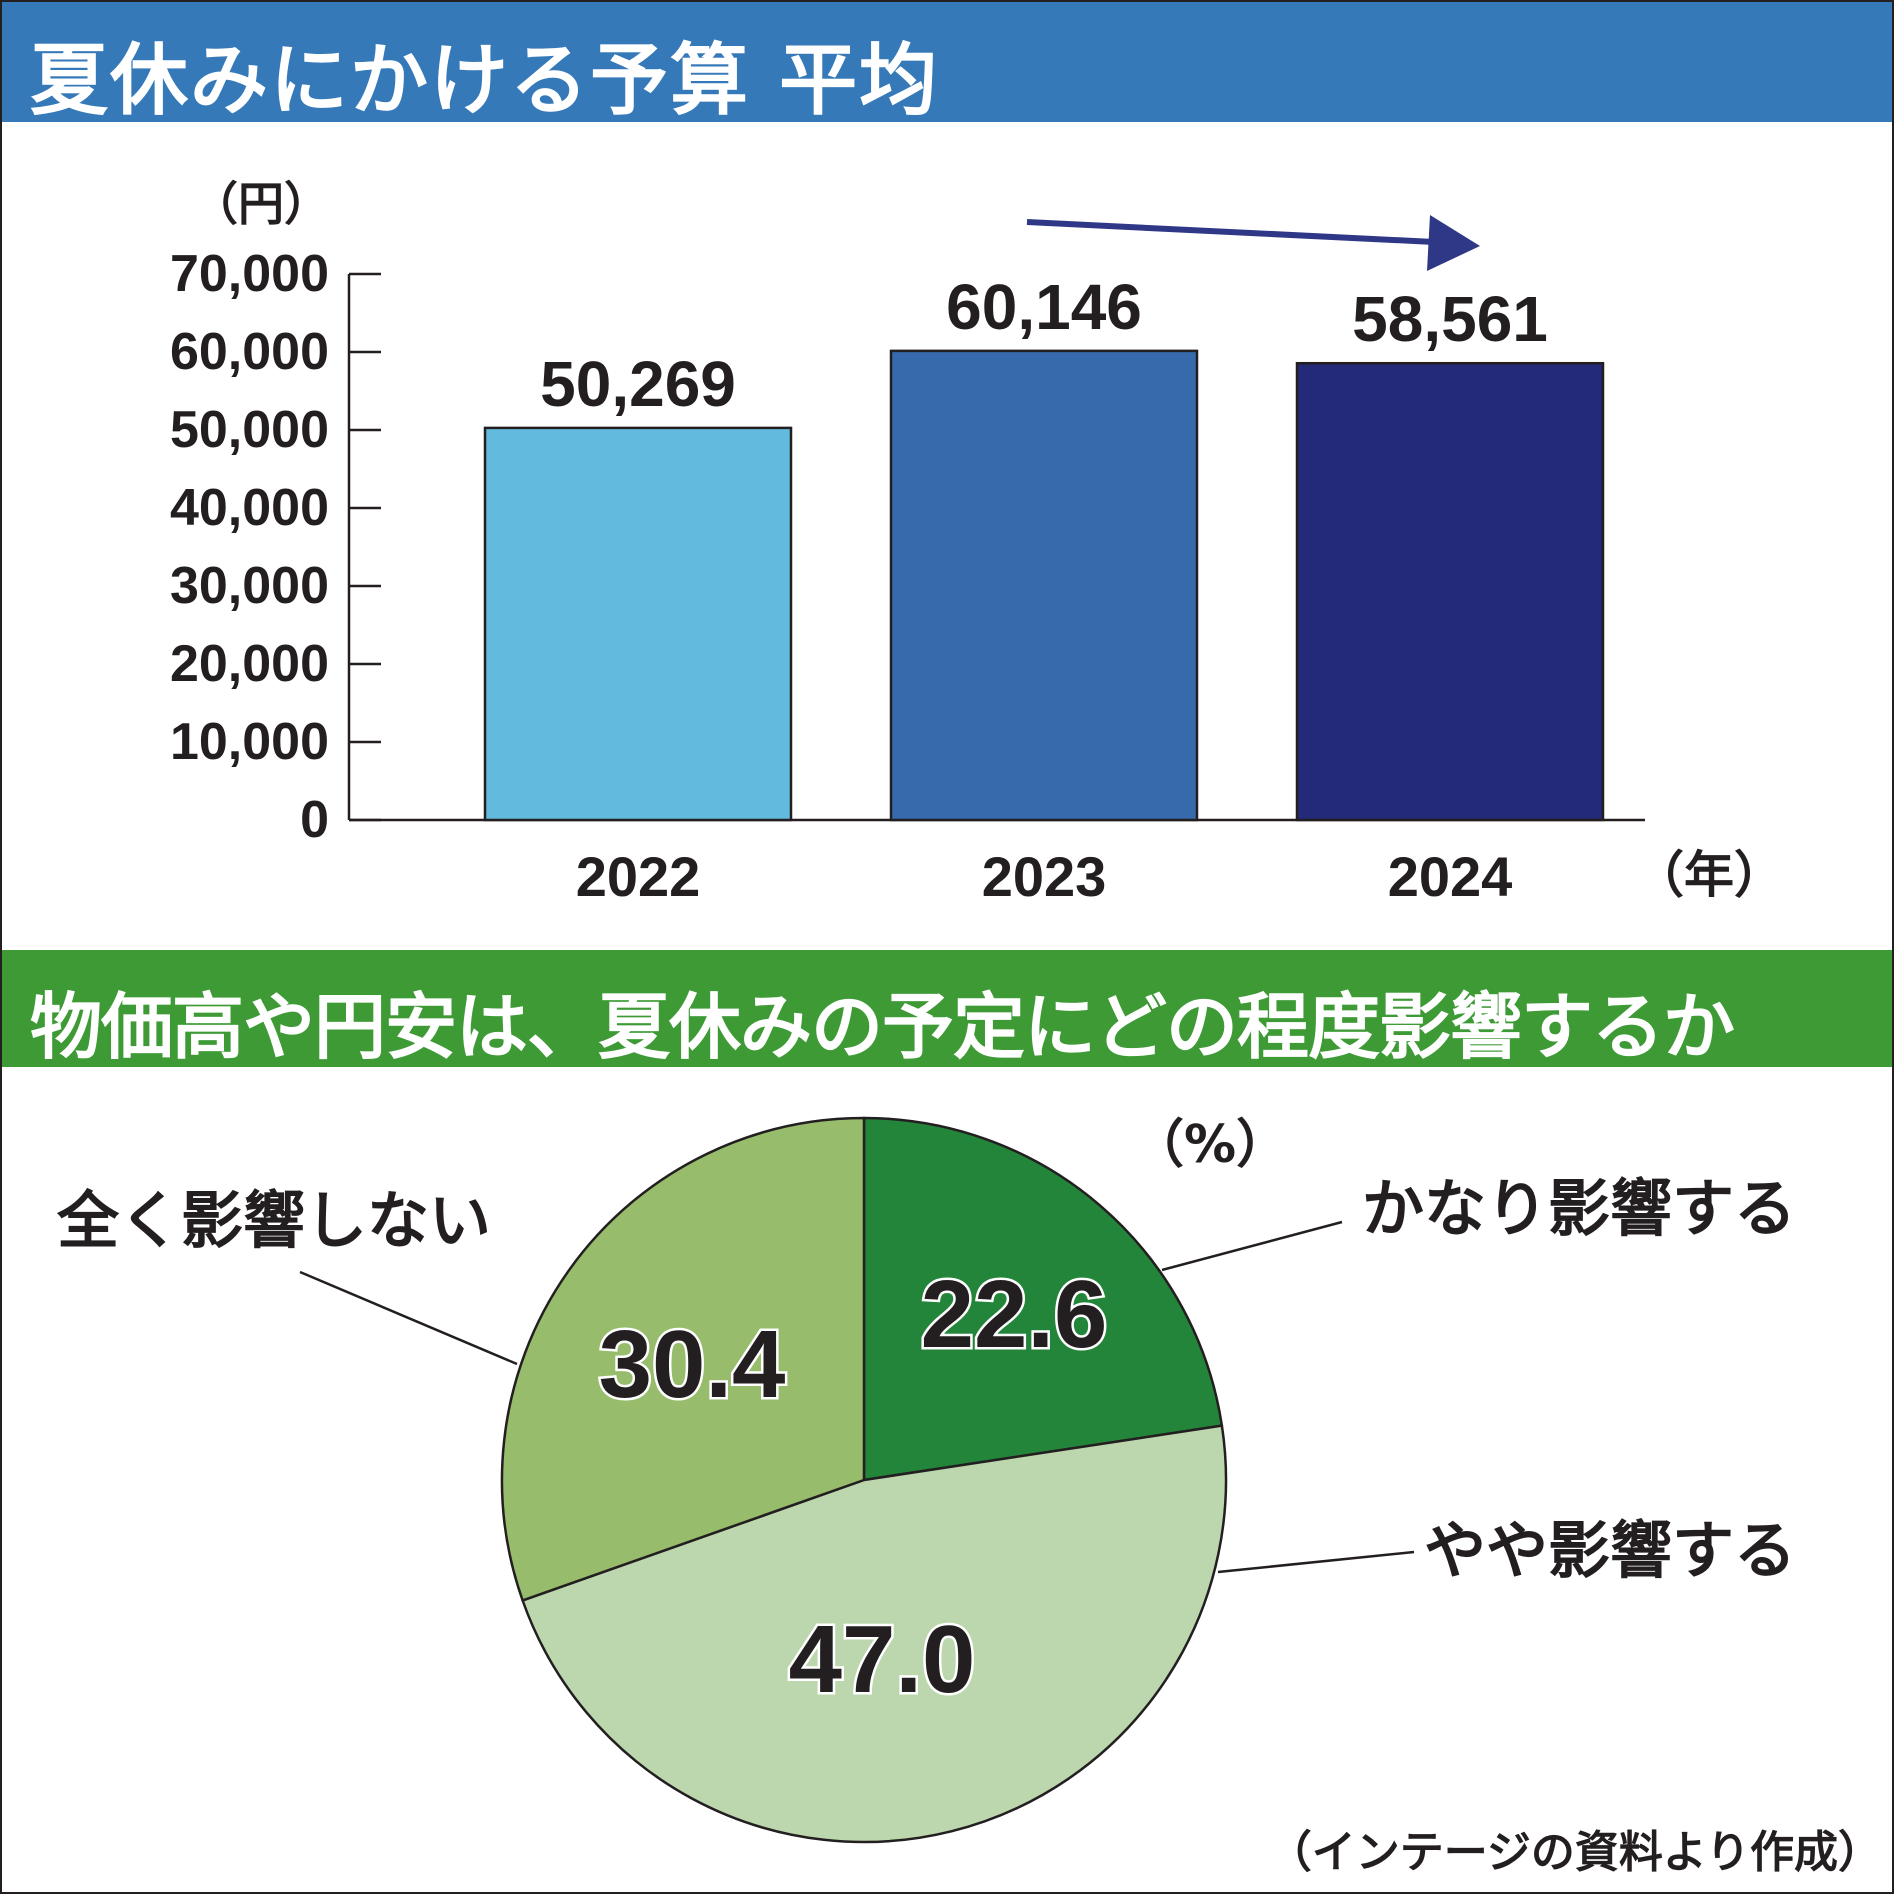 The width and height of the screenshot is (1894, 1894). Describe the element at coordinates (261, 204) in the screenshot. I see `y-unit-label: （円）` at that location.